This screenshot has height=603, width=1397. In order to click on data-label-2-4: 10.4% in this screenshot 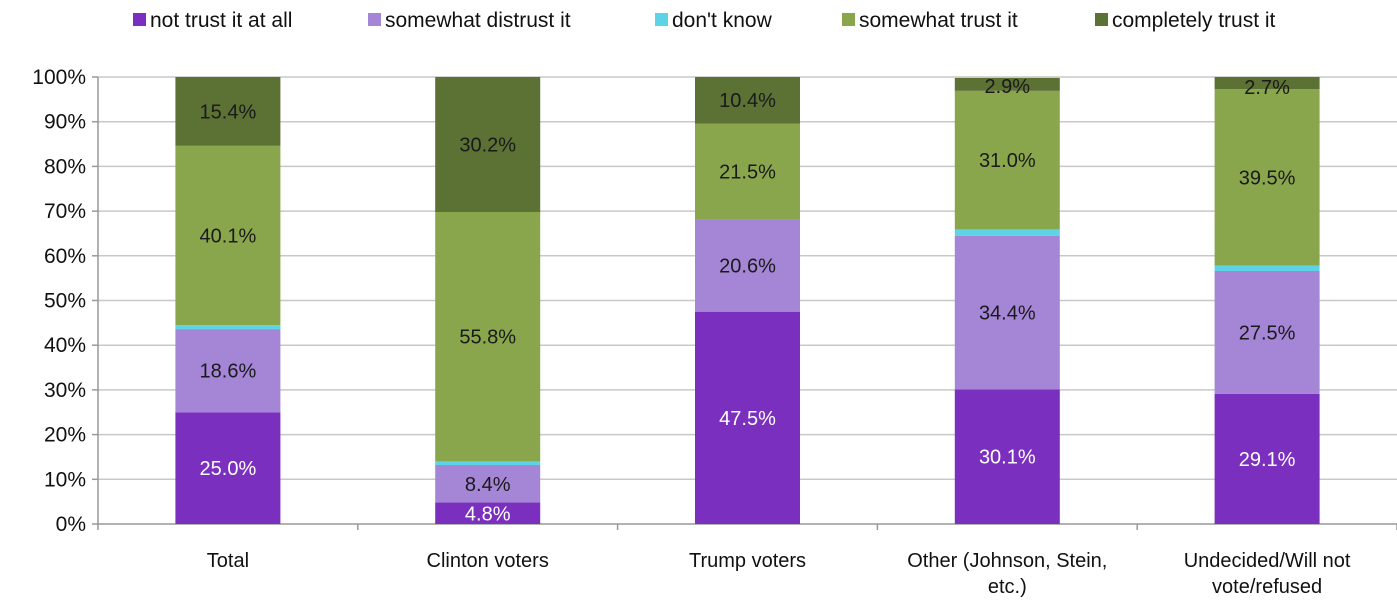, I will do `click(747, 101)`.